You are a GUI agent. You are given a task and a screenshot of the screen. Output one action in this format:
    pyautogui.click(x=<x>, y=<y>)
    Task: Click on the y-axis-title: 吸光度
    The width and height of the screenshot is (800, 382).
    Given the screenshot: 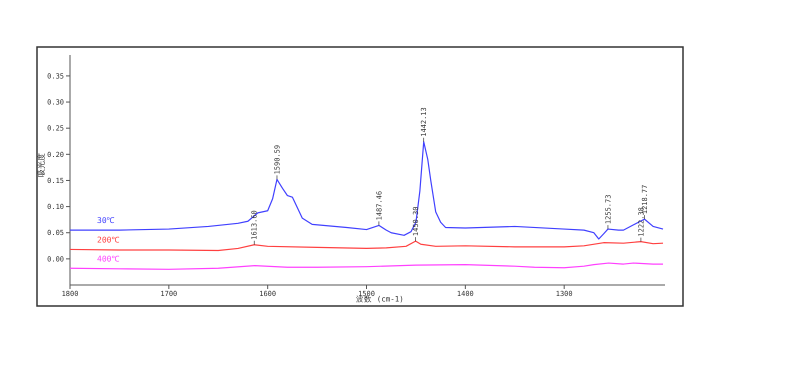 What is the action you would take?
    pyautogui.click(x=41, y=165)
    